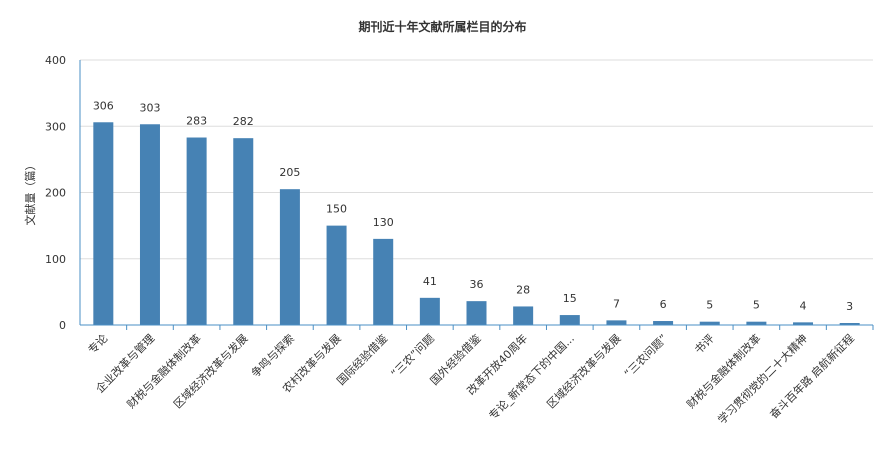  Describe the element at coordinates (55, 126) in the screenshot. I see `y-tick-label: 300` at that location.